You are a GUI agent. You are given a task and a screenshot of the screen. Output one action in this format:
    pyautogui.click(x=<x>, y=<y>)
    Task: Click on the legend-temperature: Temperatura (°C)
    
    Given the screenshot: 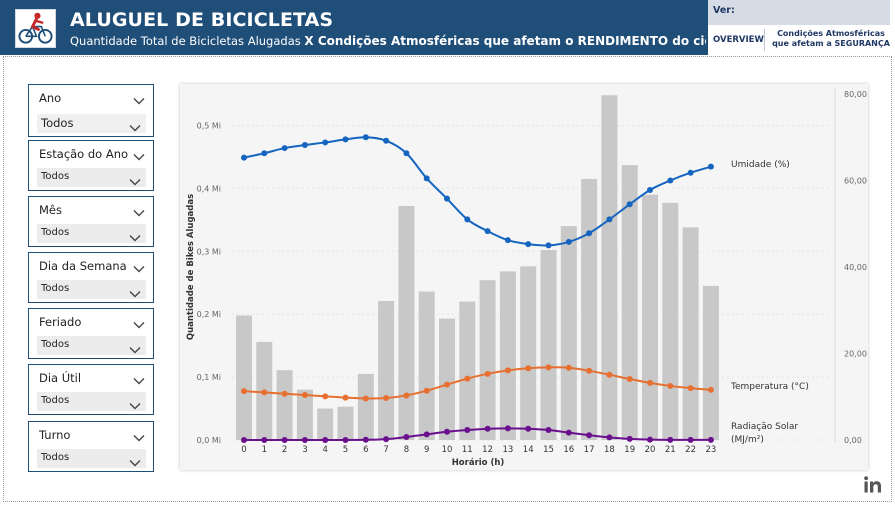 What is the action you would take?
    pyautogui.click(x=769, y=387)
    